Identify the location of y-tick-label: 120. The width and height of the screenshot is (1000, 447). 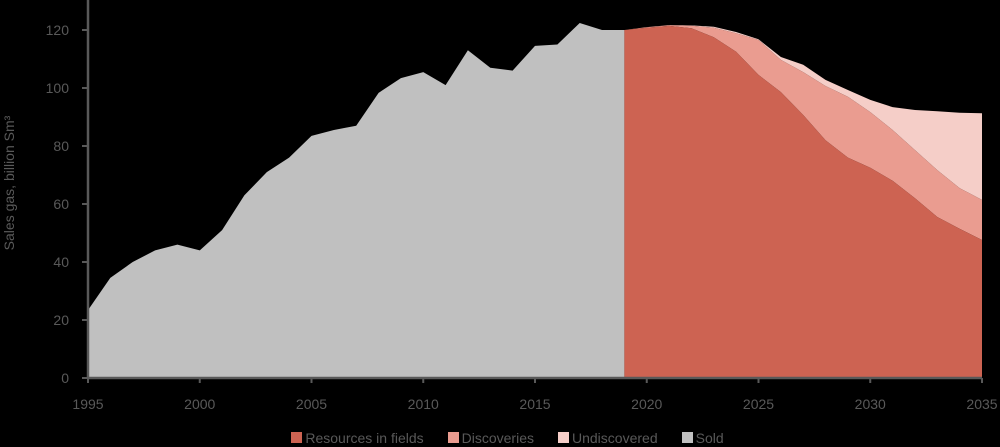
(58, 30).